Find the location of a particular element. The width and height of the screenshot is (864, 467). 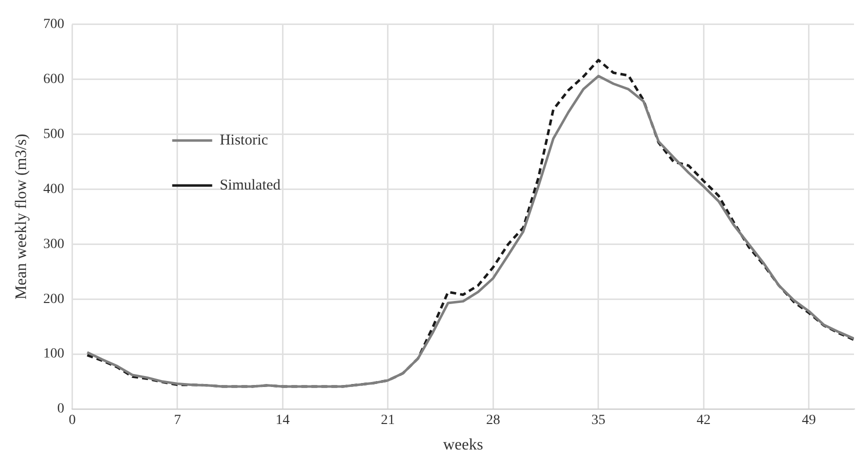

y-tick-label: 500 is located at coordinates (53, 134).